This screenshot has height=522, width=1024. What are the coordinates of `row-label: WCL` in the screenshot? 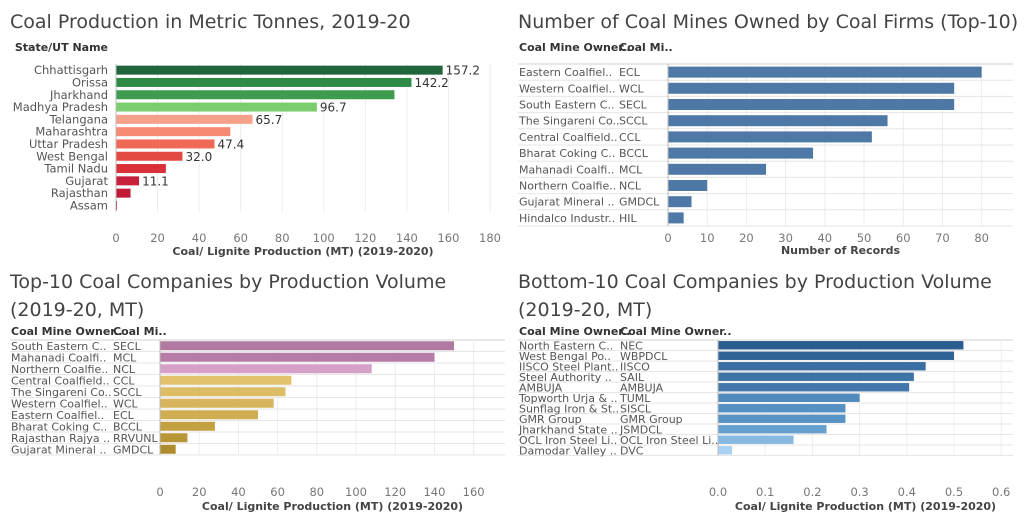 It's located at (126, 403).